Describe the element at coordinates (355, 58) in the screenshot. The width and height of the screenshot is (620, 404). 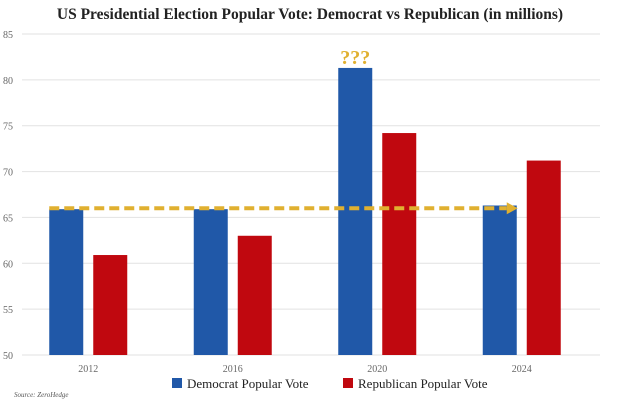
I see `question-marks: ???` at that location.